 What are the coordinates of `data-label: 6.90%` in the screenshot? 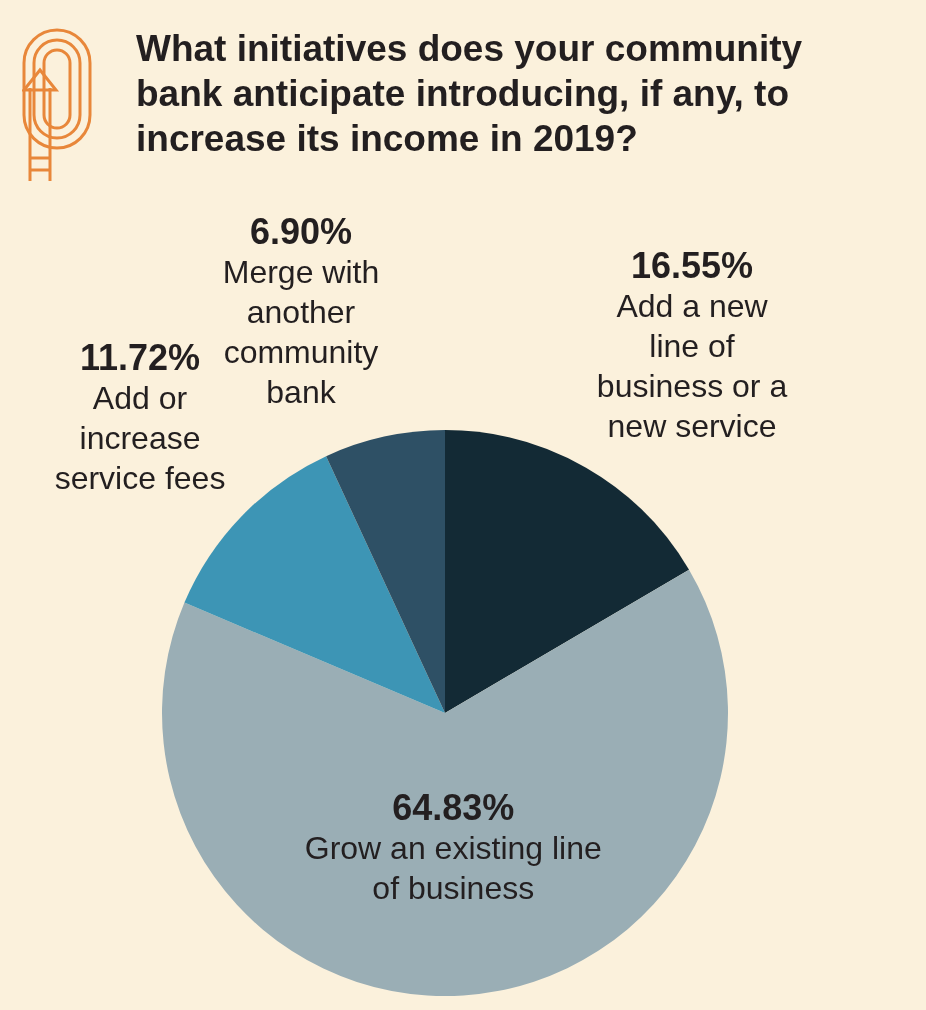 It's located at (301, 232).